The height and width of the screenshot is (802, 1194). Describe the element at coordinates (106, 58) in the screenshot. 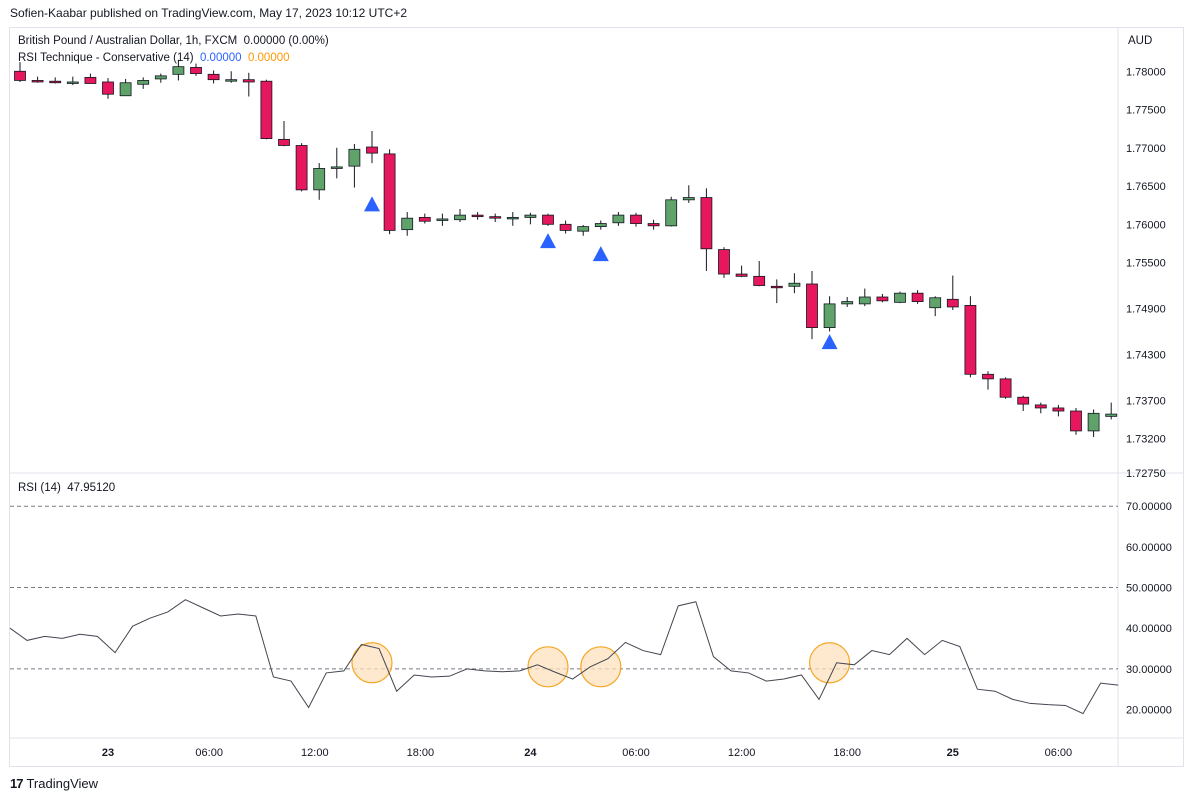

I see `indicator-label: RSI Technique - Conservative (14)` at that location.